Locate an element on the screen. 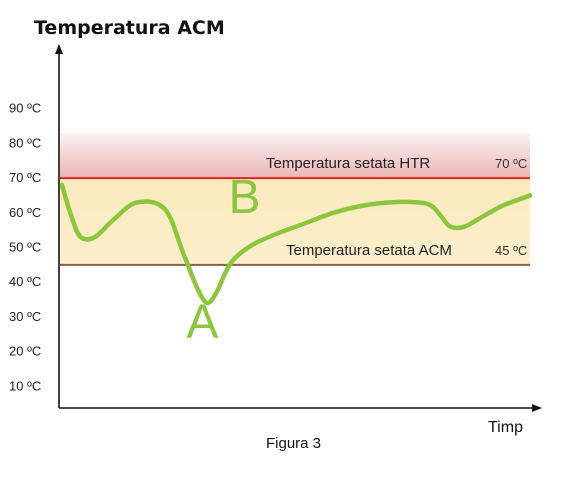  y-axis-arrow is located at coordinates (59, 49).